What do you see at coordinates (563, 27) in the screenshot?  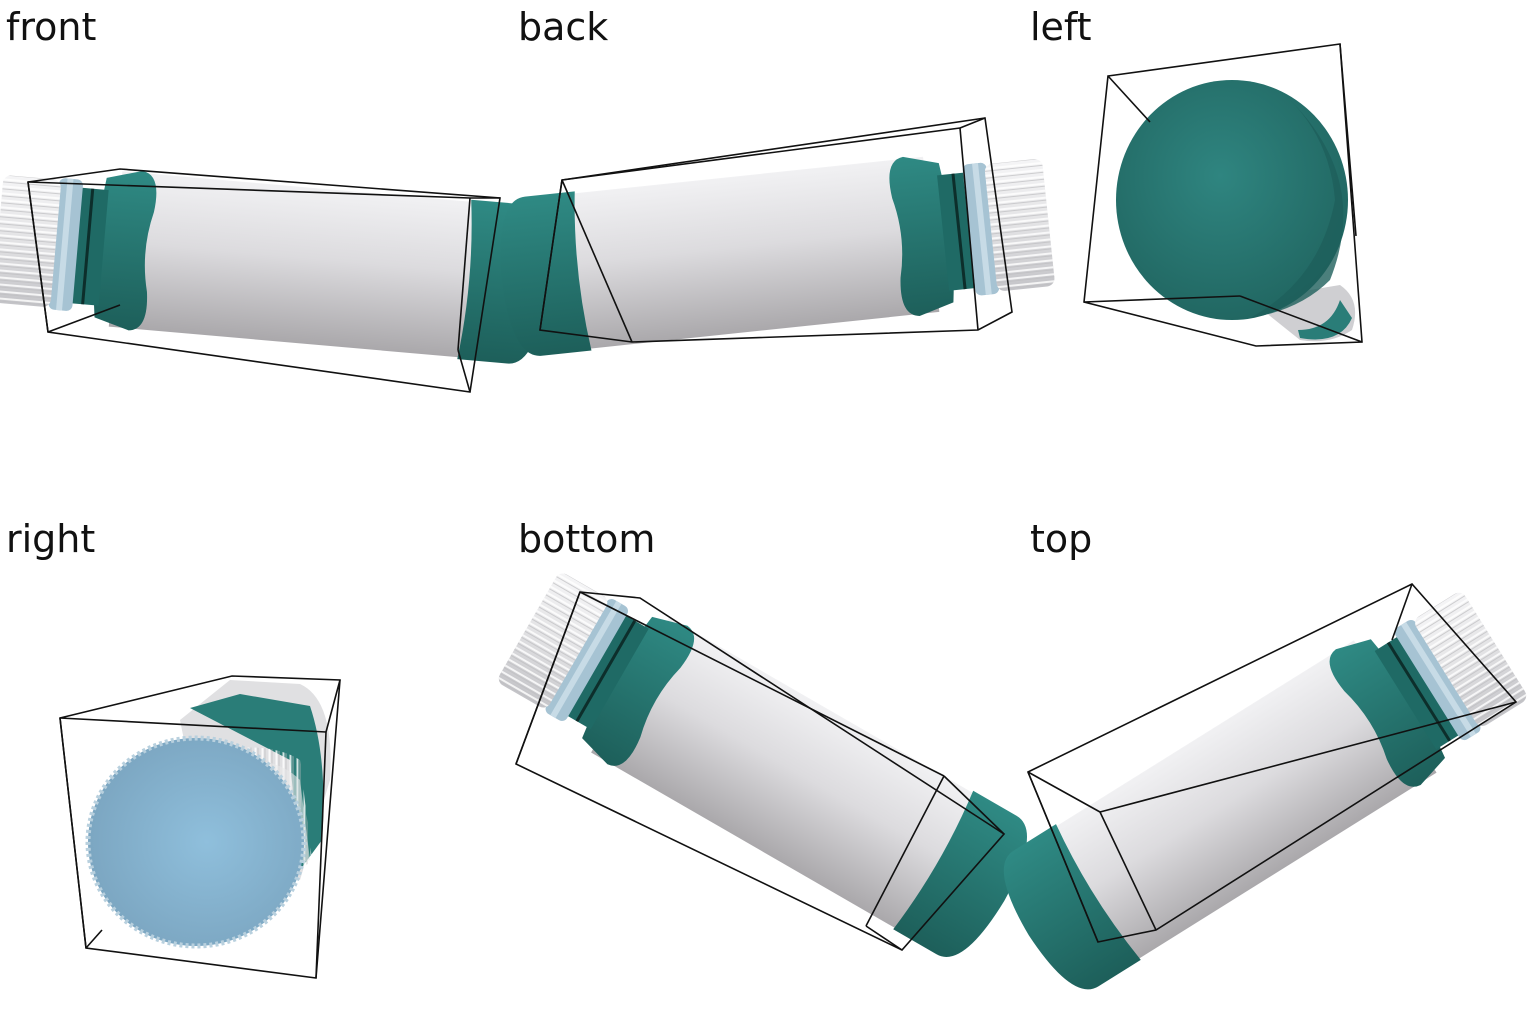 I see `view-label-back: back` at bounding box center [563, 27].